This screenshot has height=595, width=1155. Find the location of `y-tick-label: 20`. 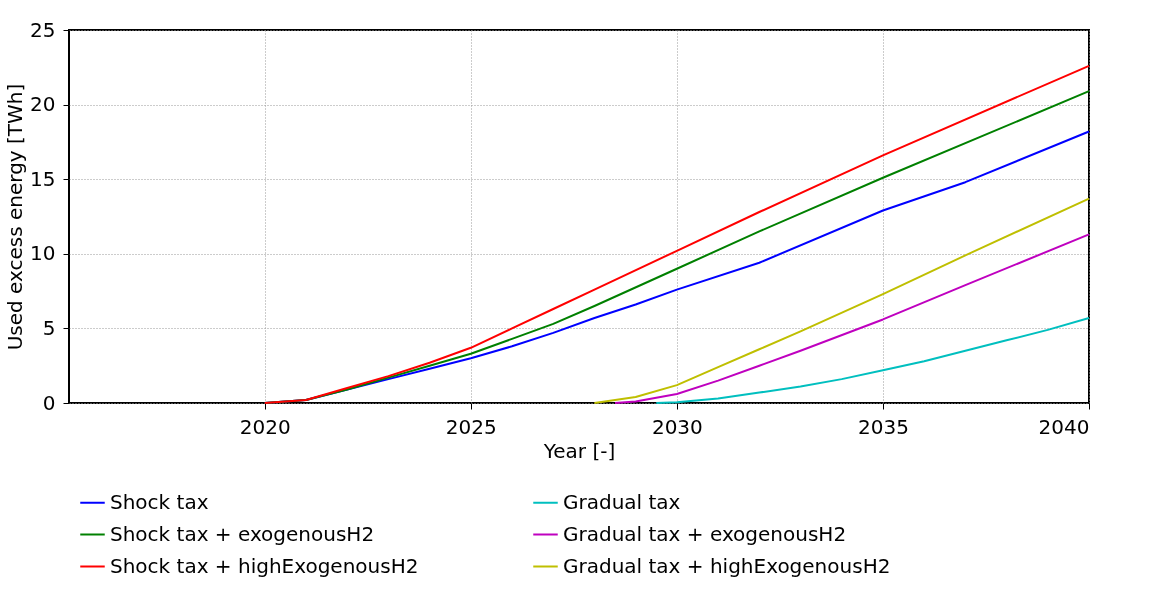

y-tick-label: 20 is located at coordinates (43, 104).